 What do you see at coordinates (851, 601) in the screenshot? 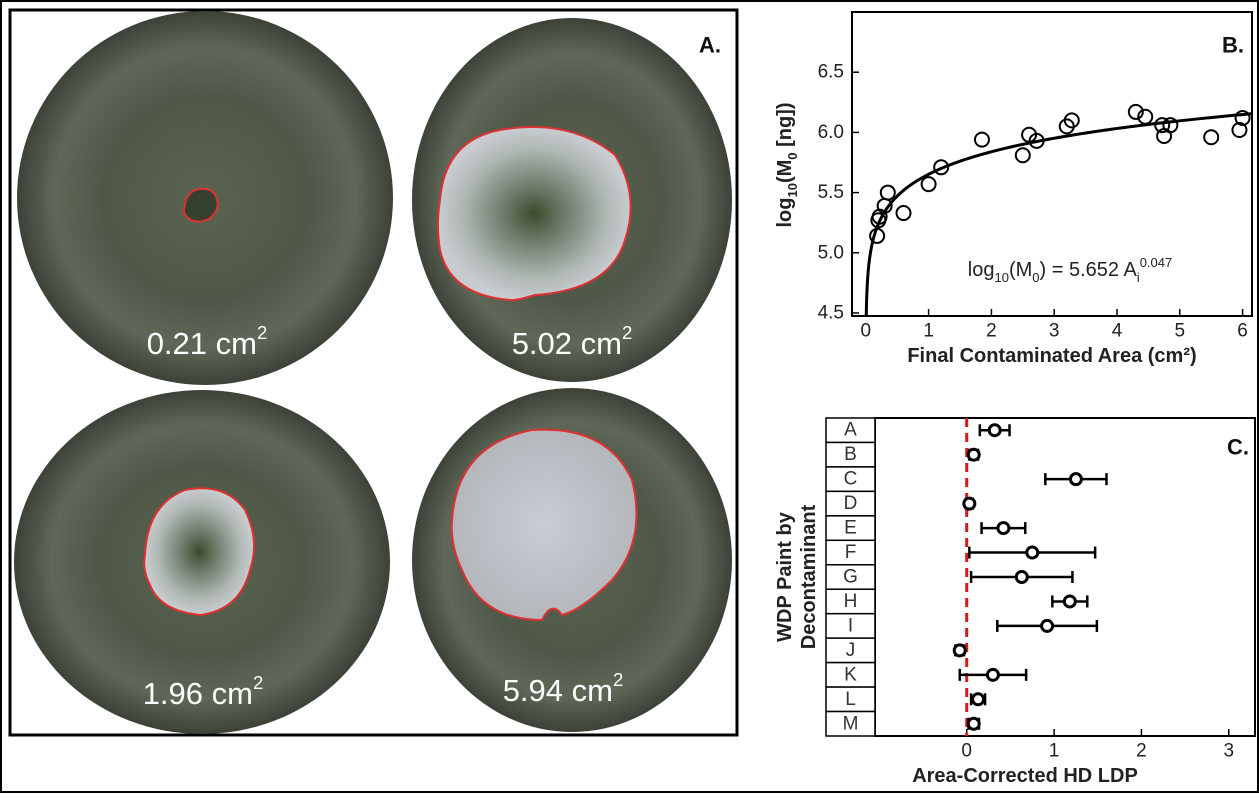
I see `category-label: H` at bounding box center [851, 601].